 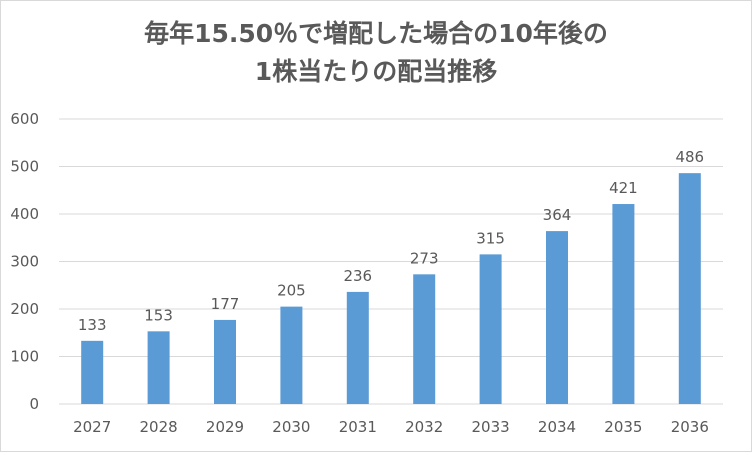 I want to click on data-label: 364, so click(x=557, y=215).